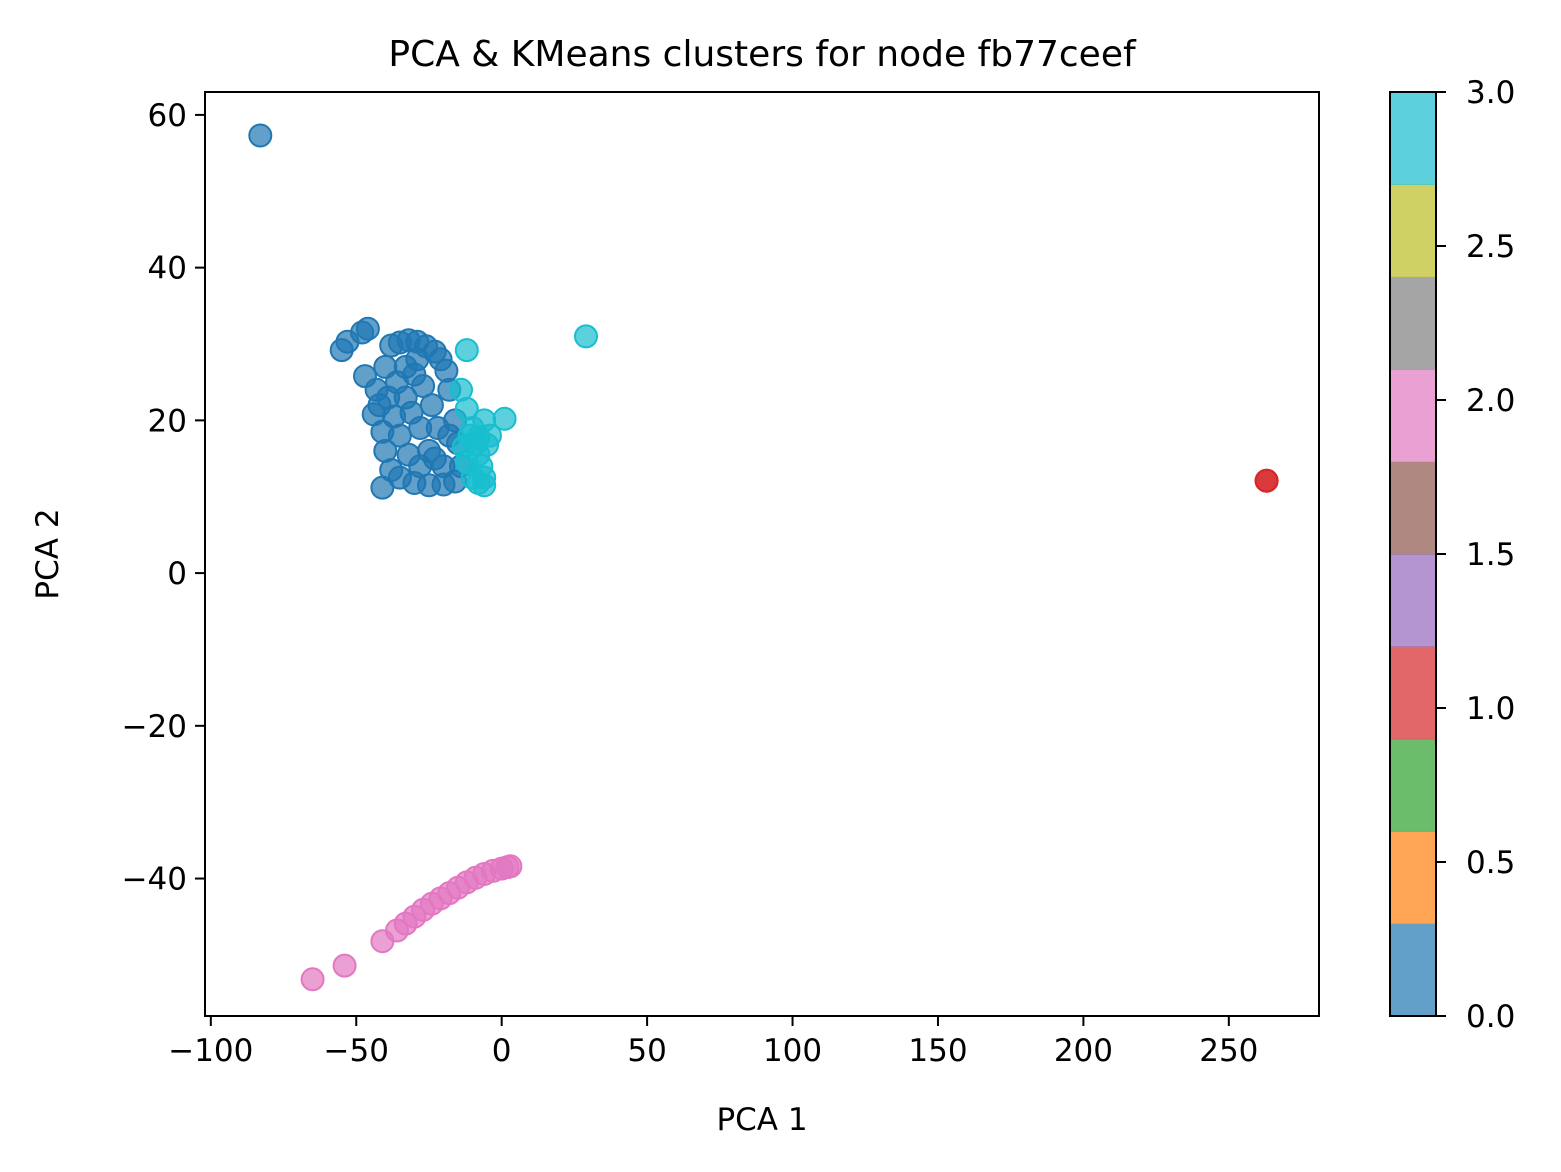  What do you see at coordinates (1490, 863) in the screenshot?
I see `colorbar-tick-label: 0.5` at bounding box center [1490, 863].